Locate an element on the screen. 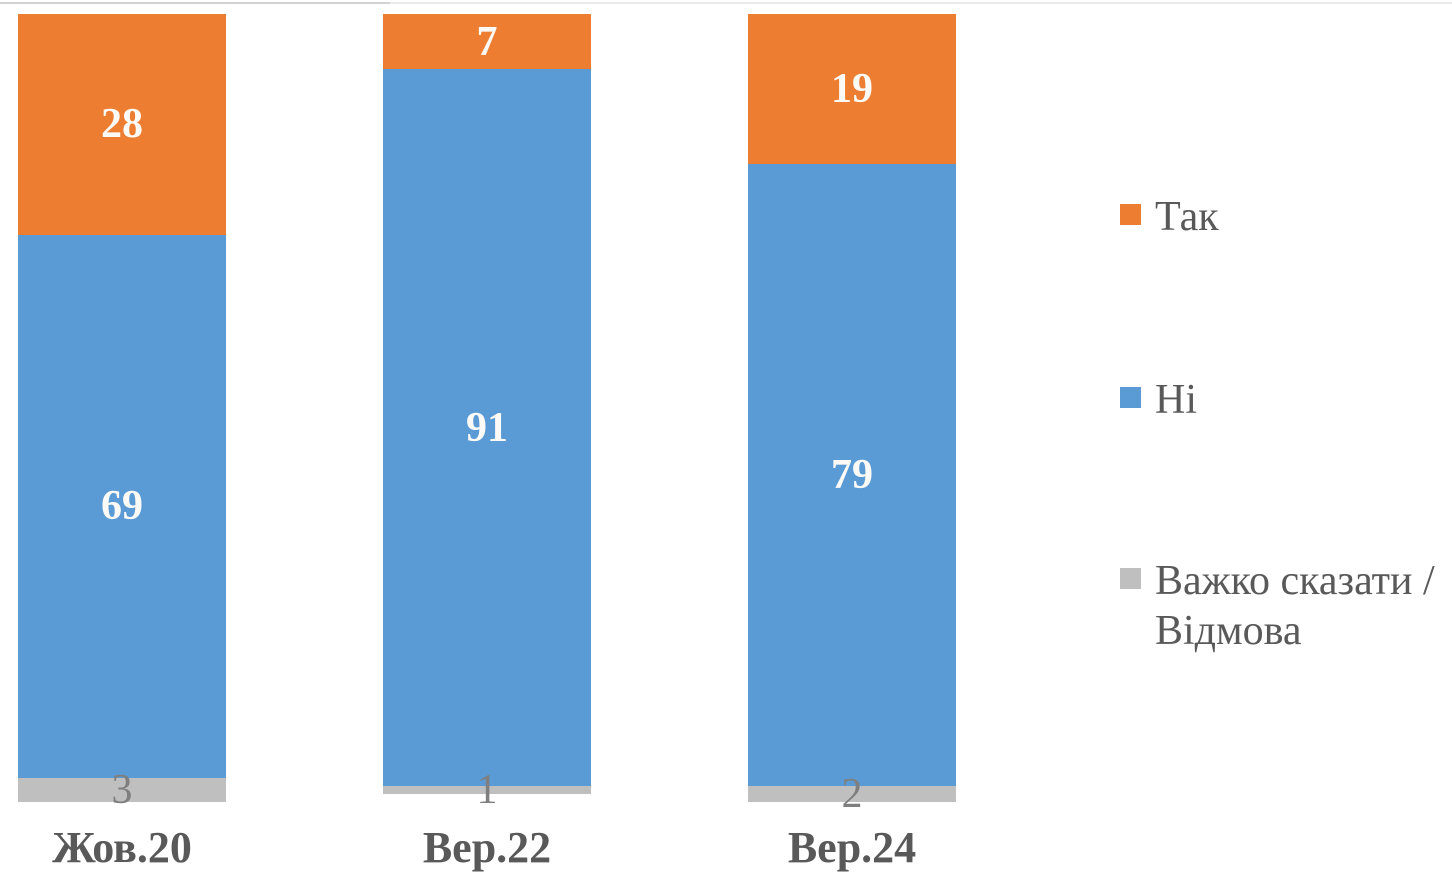 The image size is (1452, 882). bar-segment-tak: 28 is located at coordinates (122, 124).